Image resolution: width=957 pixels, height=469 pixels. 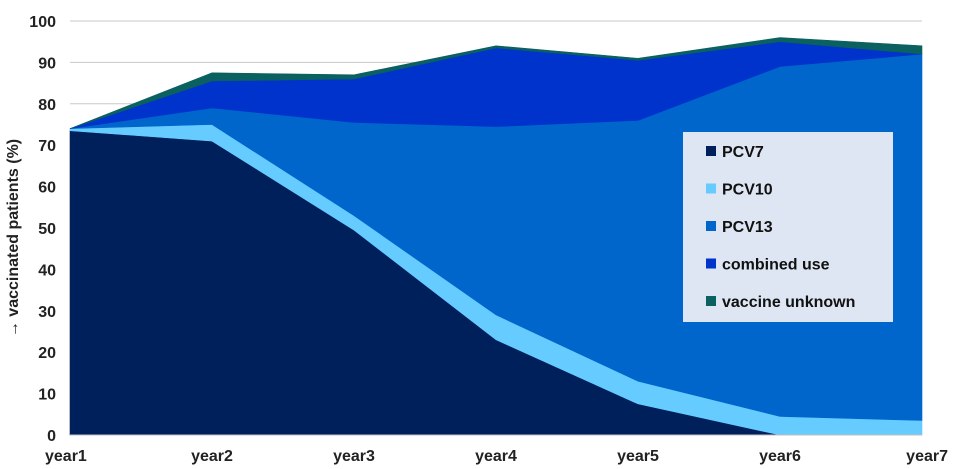 What do you see at coordinates (212, 456) in the screenshot?
I see `x-tick-label: year2` at bounding box center [212, 456].